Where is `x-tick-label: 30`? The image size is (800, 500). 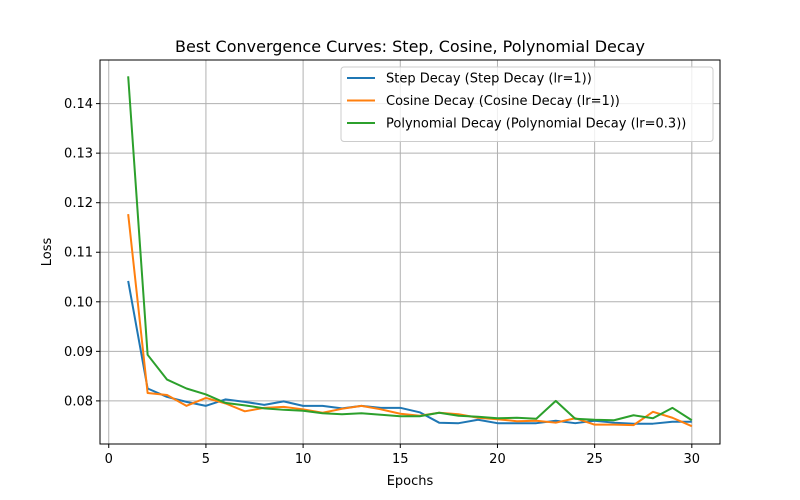
x-tick-label: 30 is located at coordinates (692, 459).